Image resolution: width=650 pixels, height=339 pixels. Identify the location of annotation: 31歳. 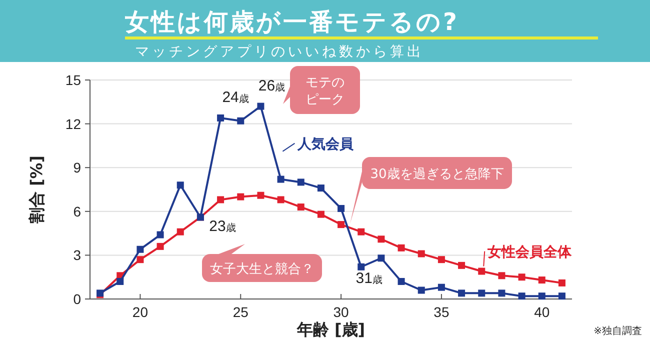
(369, 278).